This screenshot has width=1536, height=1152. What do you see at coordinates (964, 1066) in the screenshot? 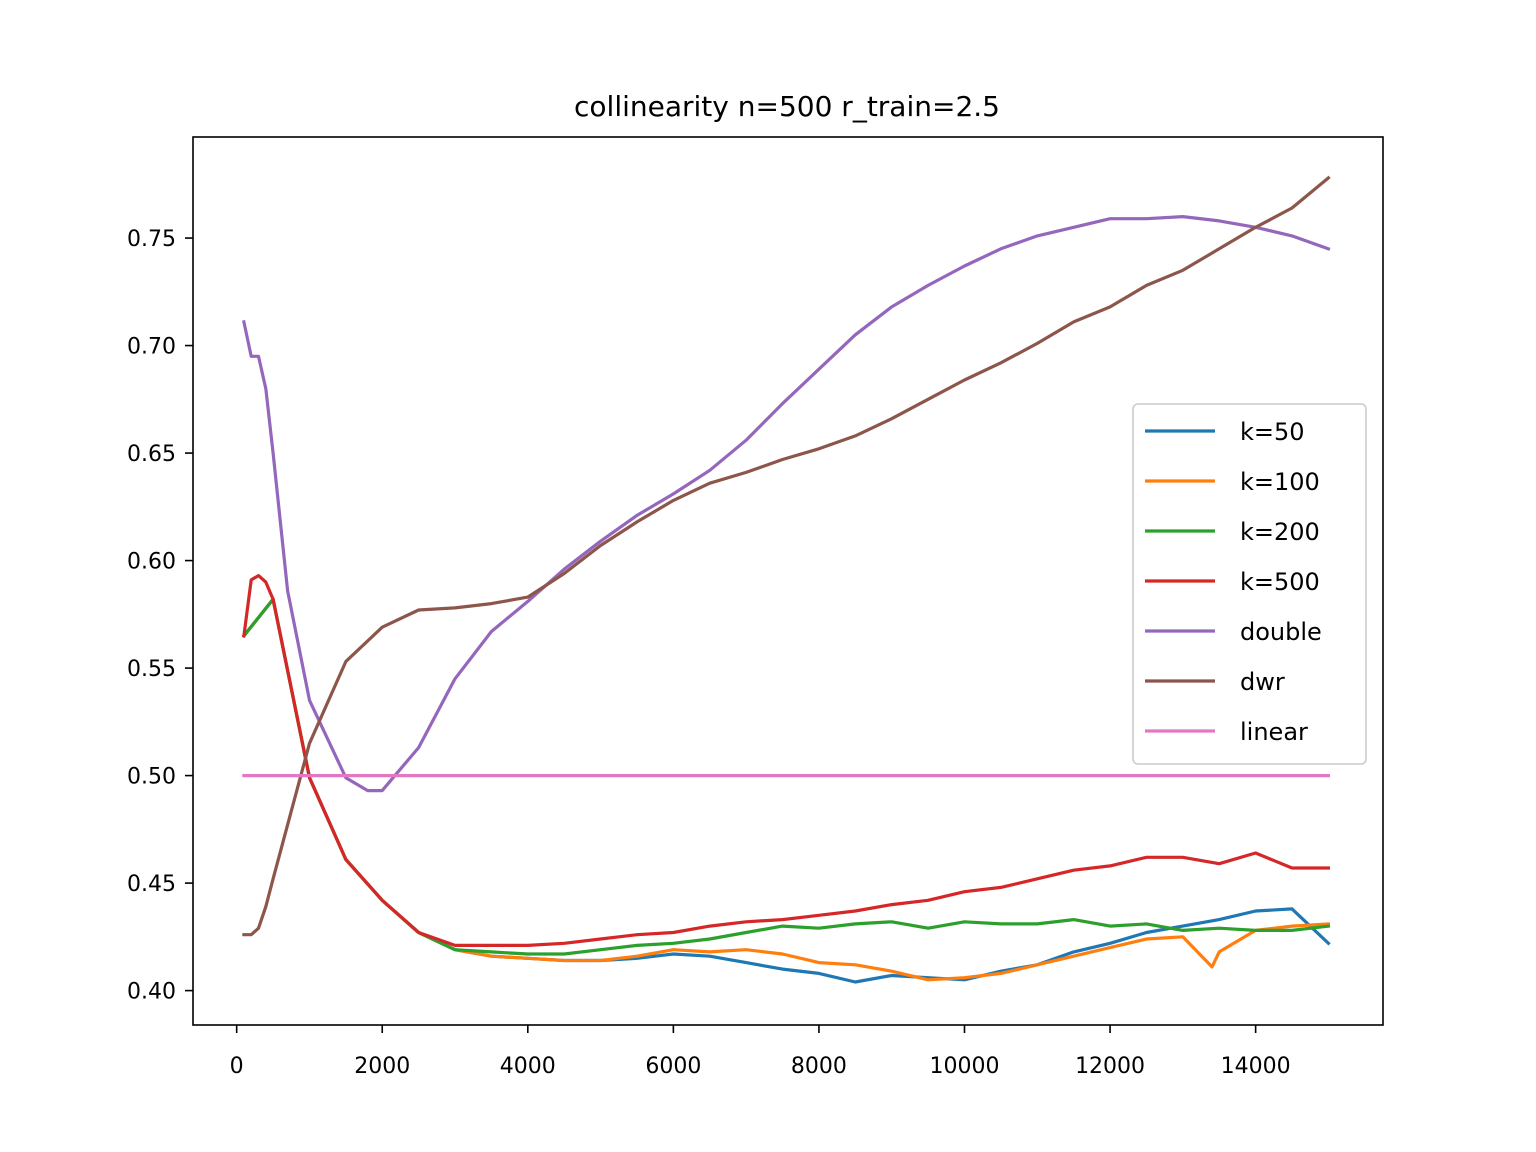
I see `x-tick-label: 10000` at bounding box center [964, 1066].